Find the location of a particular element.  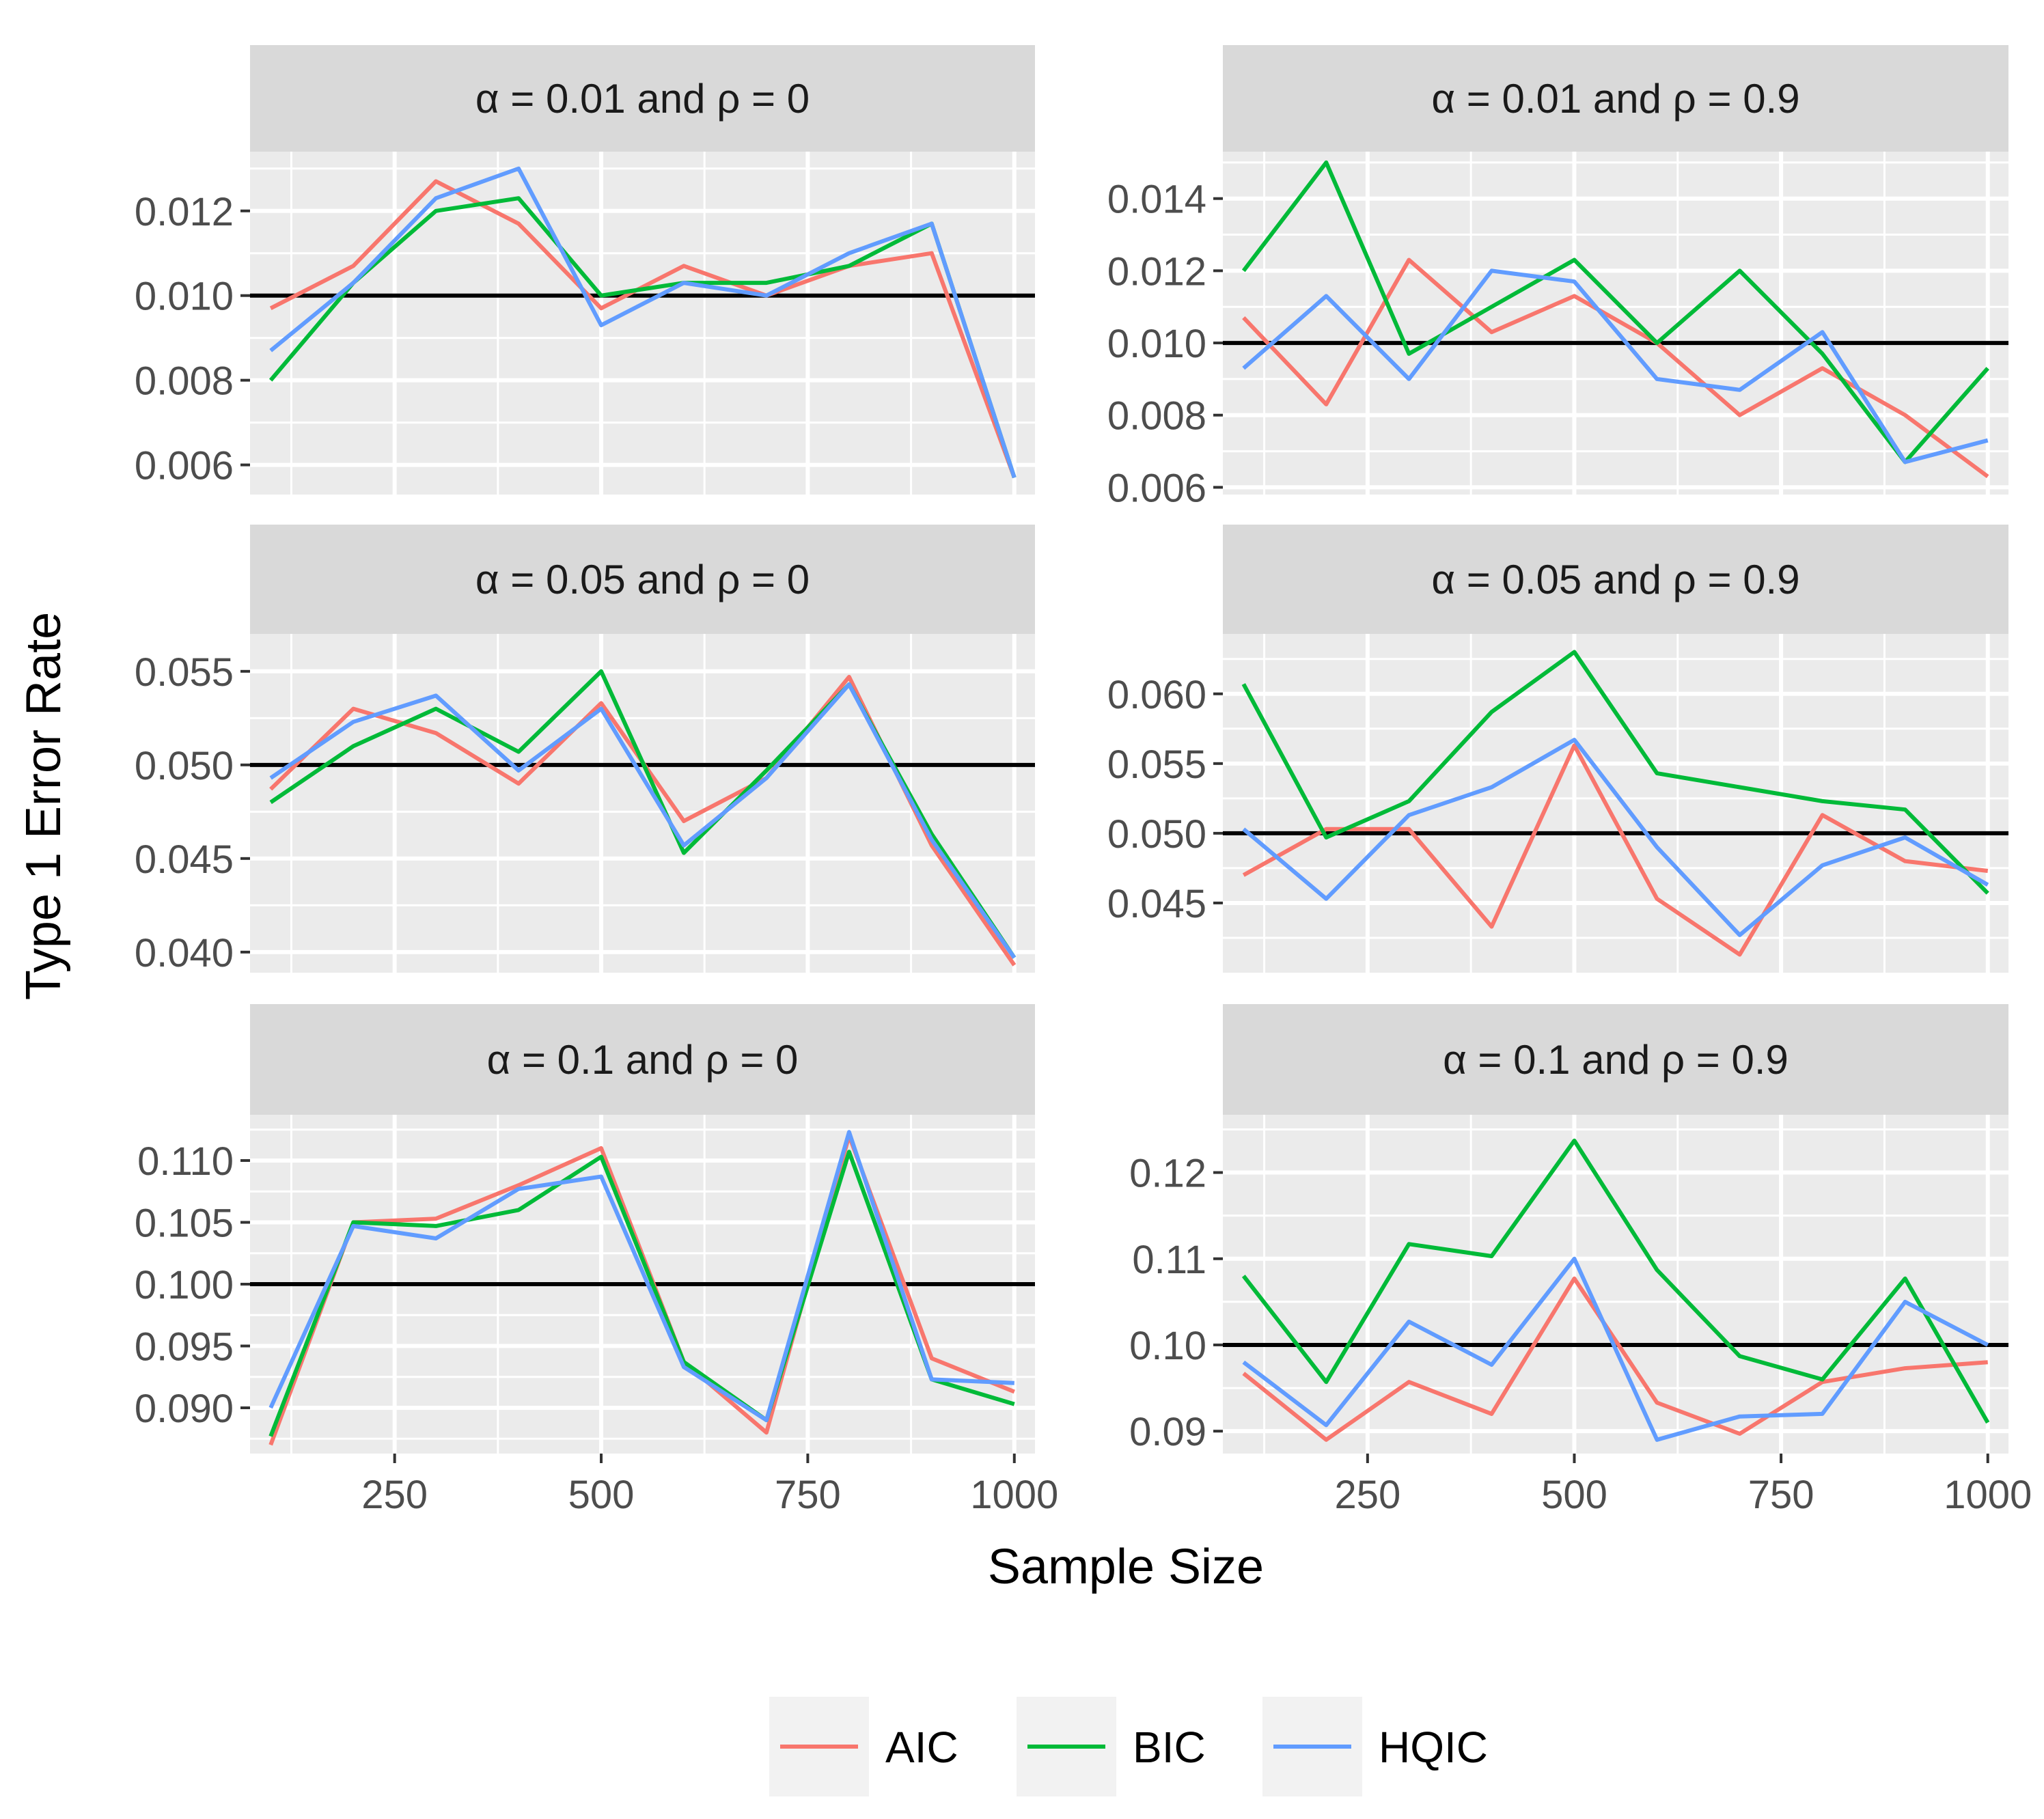

facet-title: α = 0.05 and ρ = 0 is located at coordinates (642, 579).